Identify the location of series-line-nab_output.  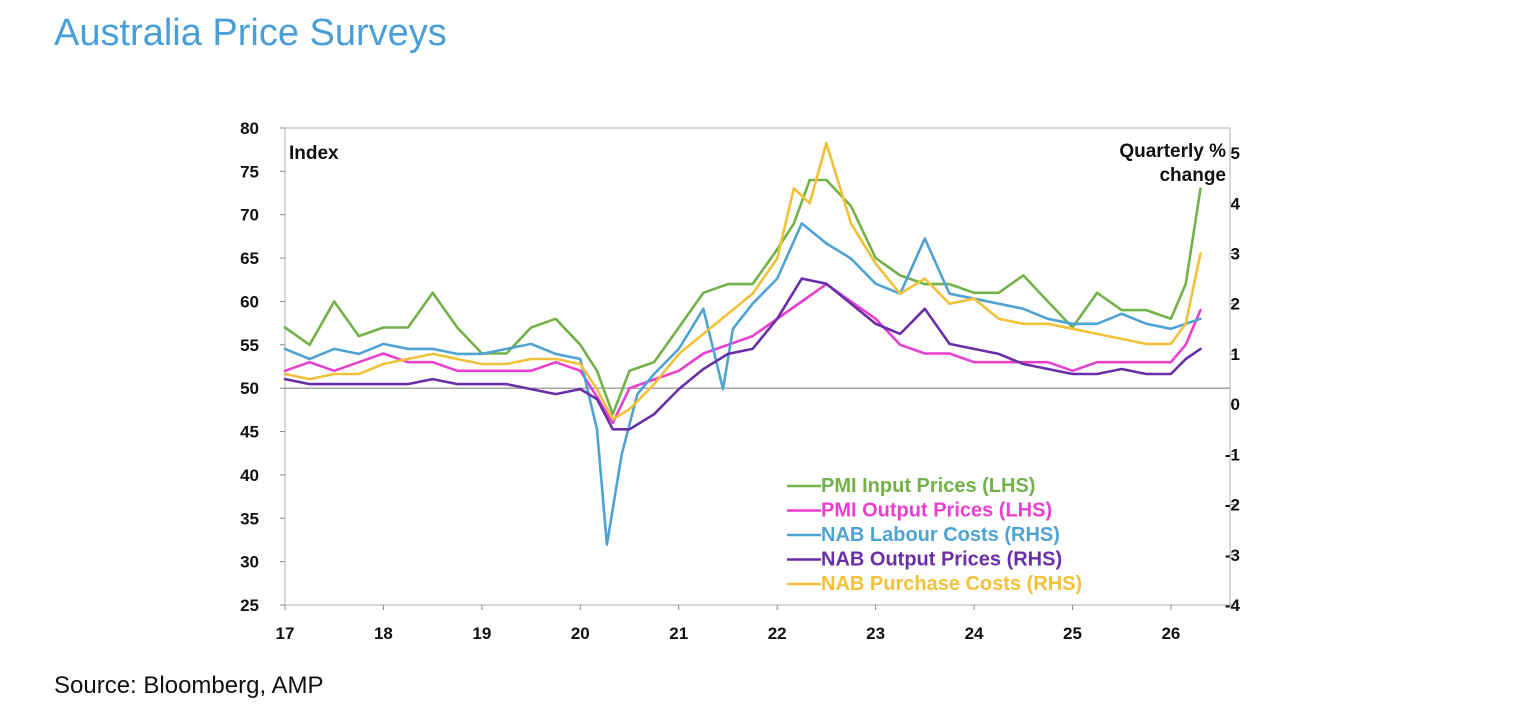
(742, 354).